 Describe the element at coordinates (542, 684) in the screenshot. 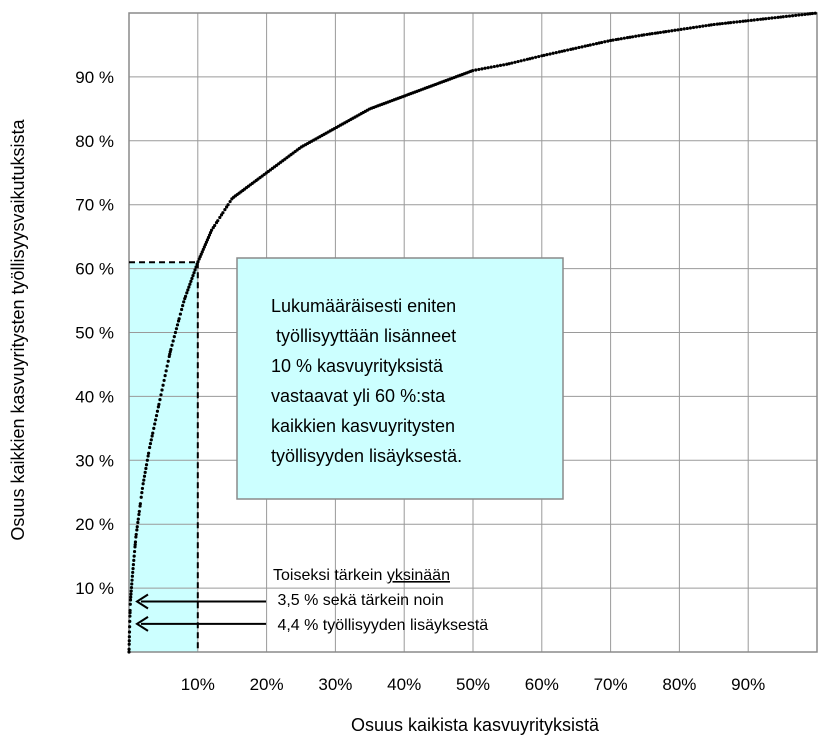

I see `x-tick-label: 60%` at that location.